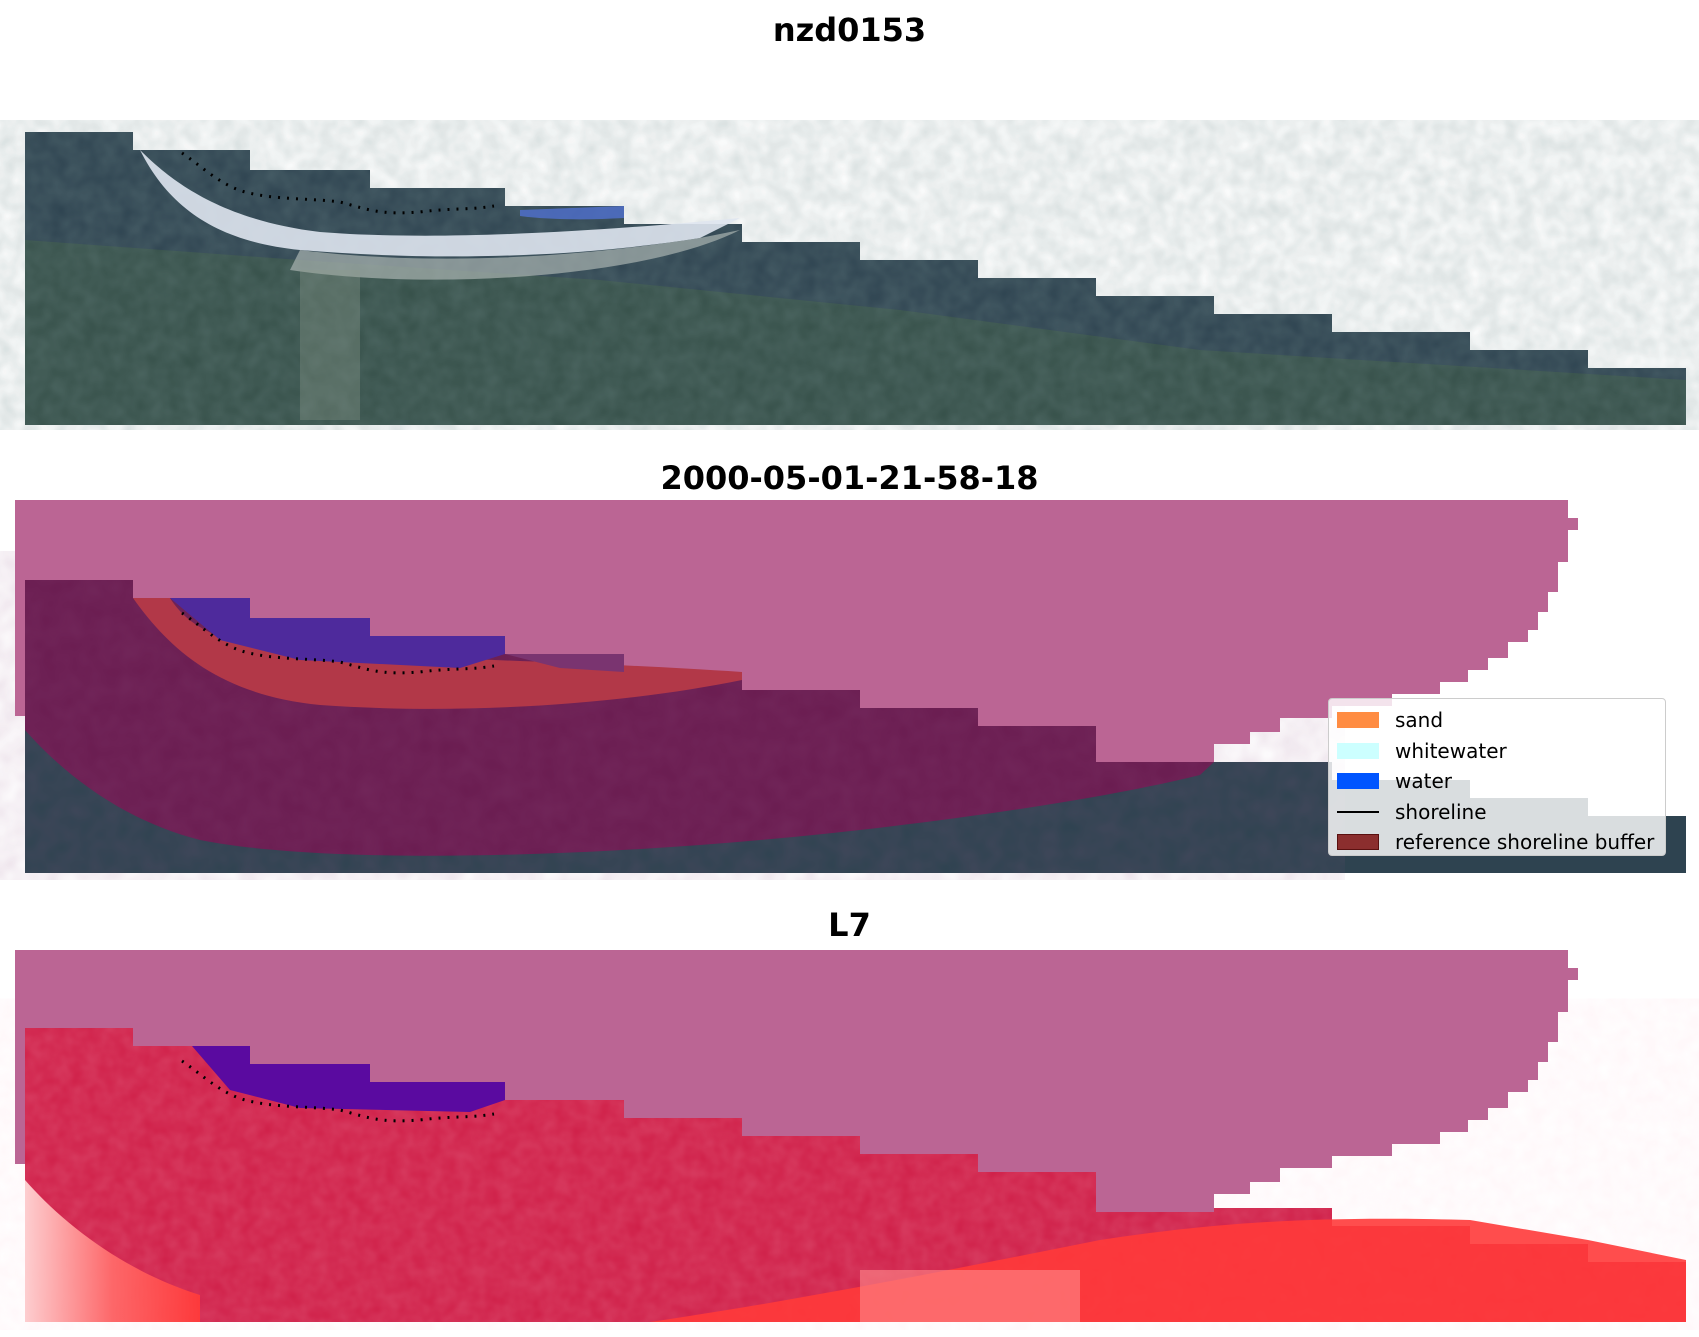 The height and width of the screenshot is (1337, 1699). I want to click on legend-item-sand: sand, so click(1501, 720).